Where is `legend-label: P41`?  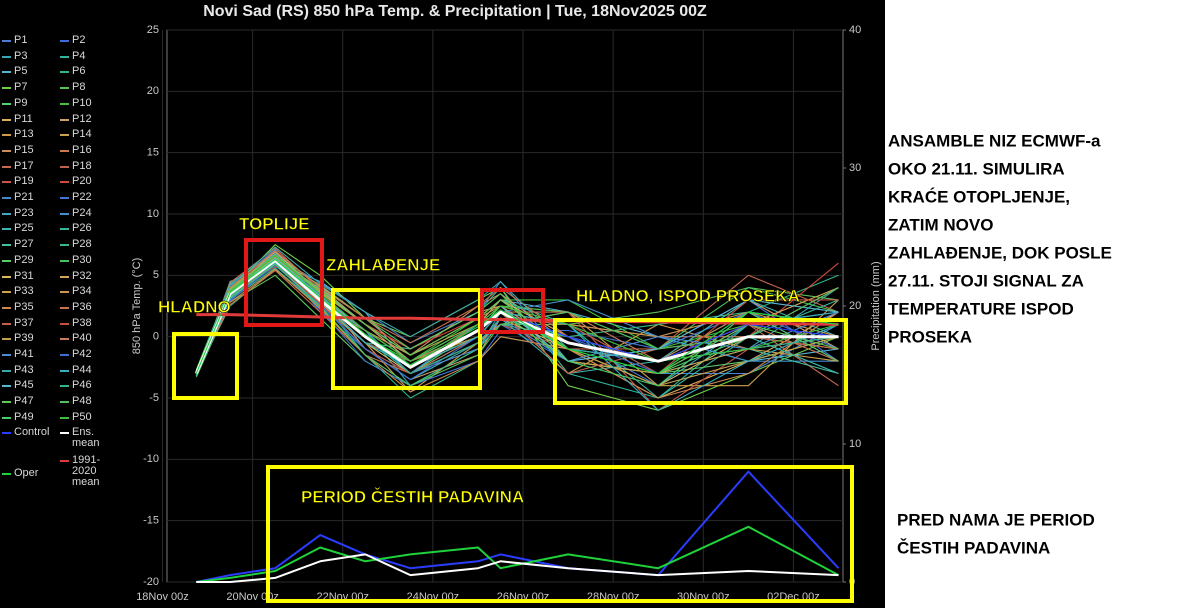 legend-label: P41 is located at coordinates (24, 354).